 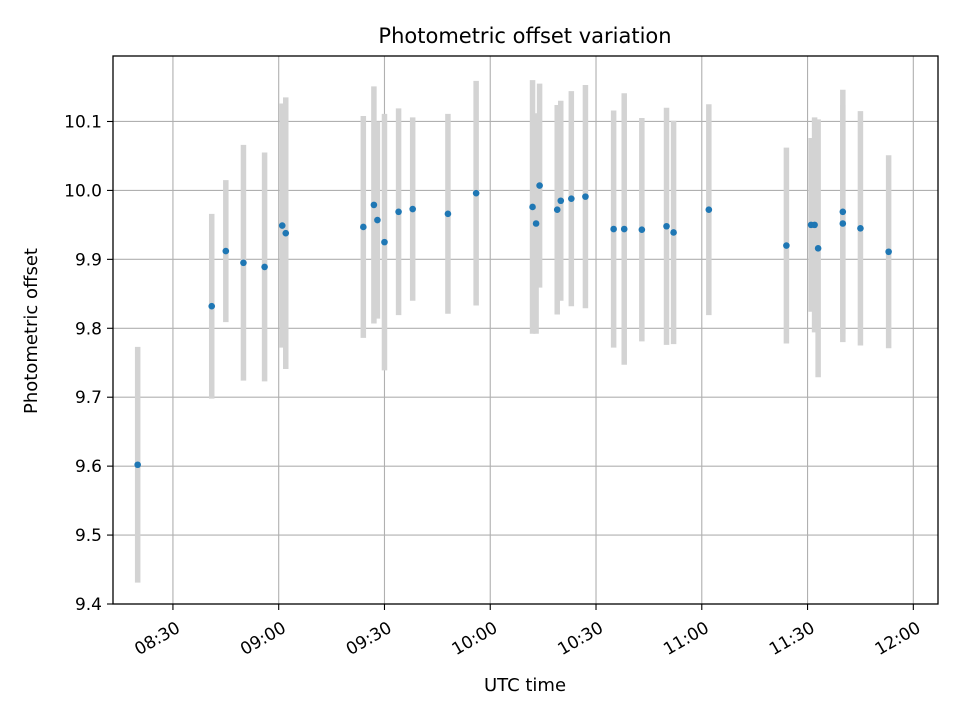 I want to click on y-tick-label: 10.0, so click(x=83, y=191).